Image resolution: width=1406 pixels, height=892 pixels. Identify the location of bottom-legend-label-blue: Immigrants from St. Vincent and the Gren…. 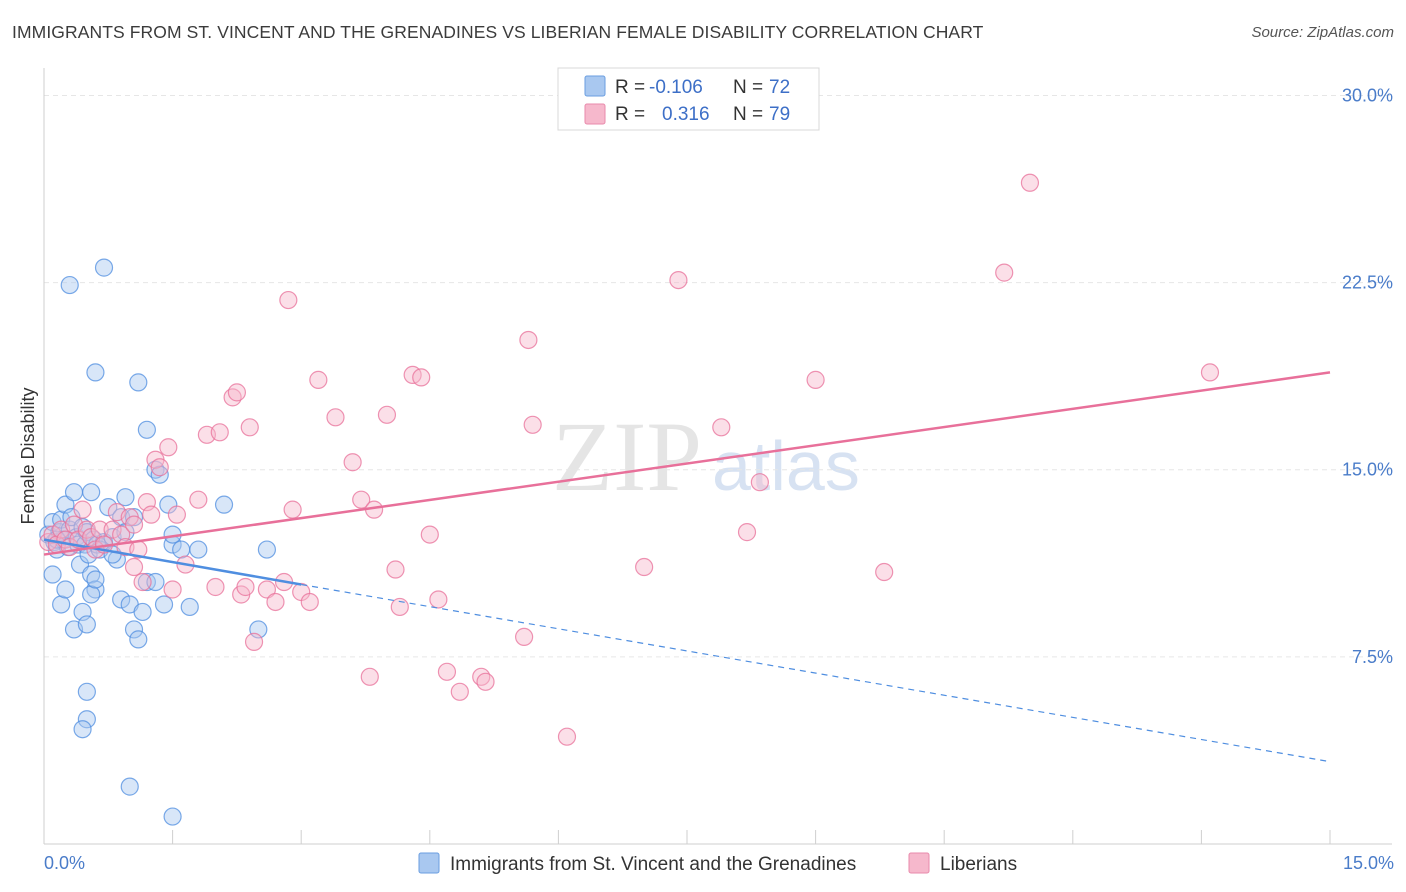
(653, 864).